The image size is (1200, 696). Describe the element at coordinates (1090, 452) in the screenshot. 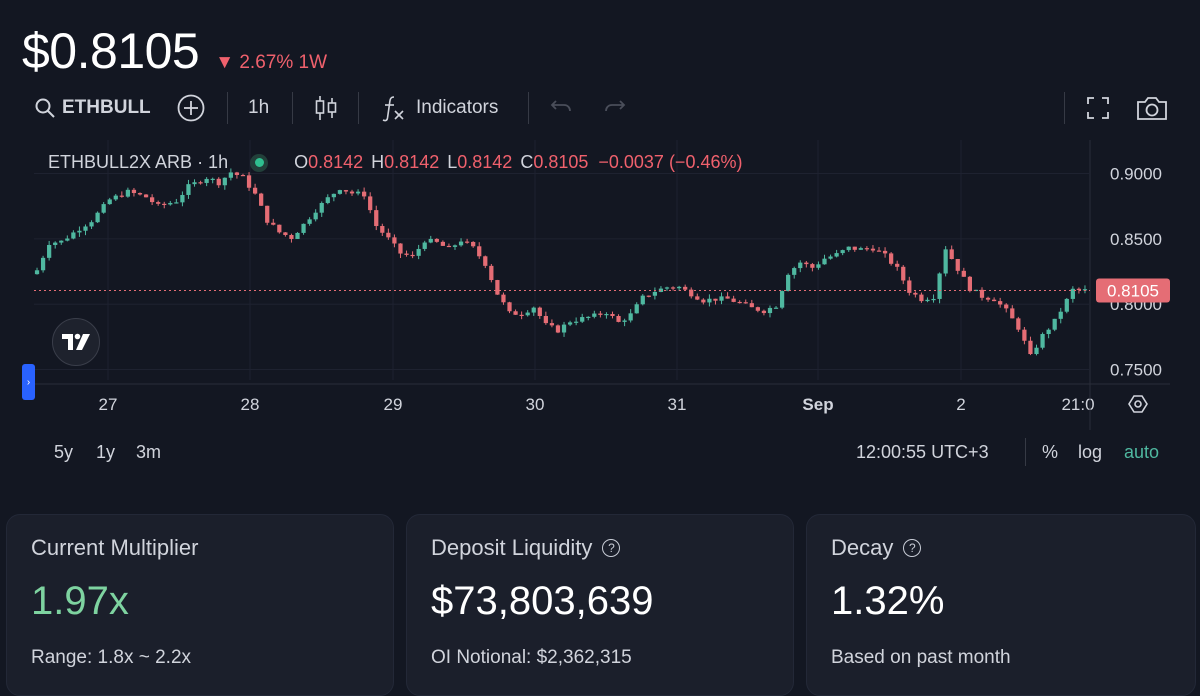

I see `log-scale-toggle: log` at that location.